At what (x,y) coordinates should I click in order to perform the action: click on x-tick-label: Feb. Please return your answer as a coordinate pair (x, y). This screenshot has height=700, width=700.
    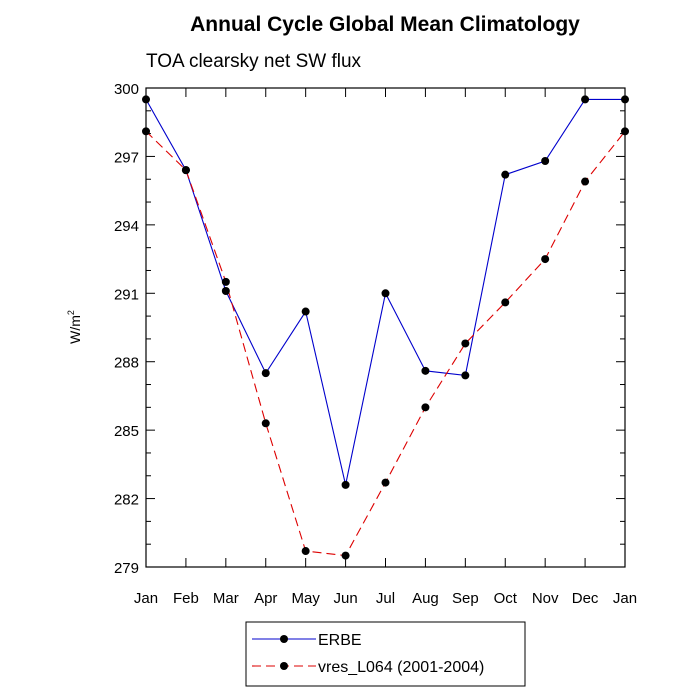
    Looking at the image, I should click on (186, 598).